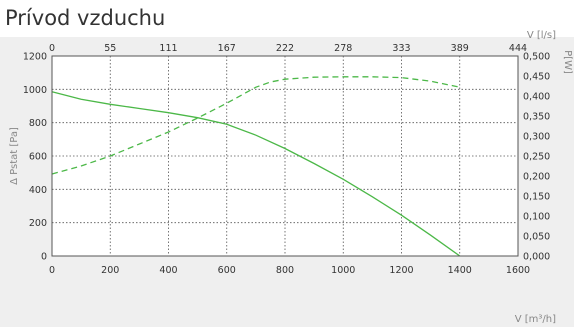  I want to click on x-axis-label: V [m³/h], so click(535, 319).